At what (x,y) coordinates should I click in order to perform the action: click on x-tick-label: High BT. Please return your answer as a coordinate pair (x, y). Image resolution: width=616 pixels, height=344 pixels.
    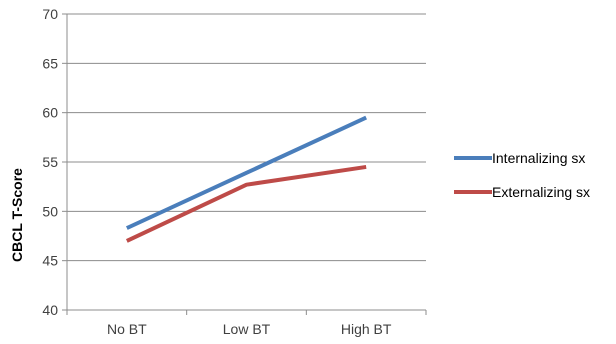
    Looking at the image, I should click on (366, 329).